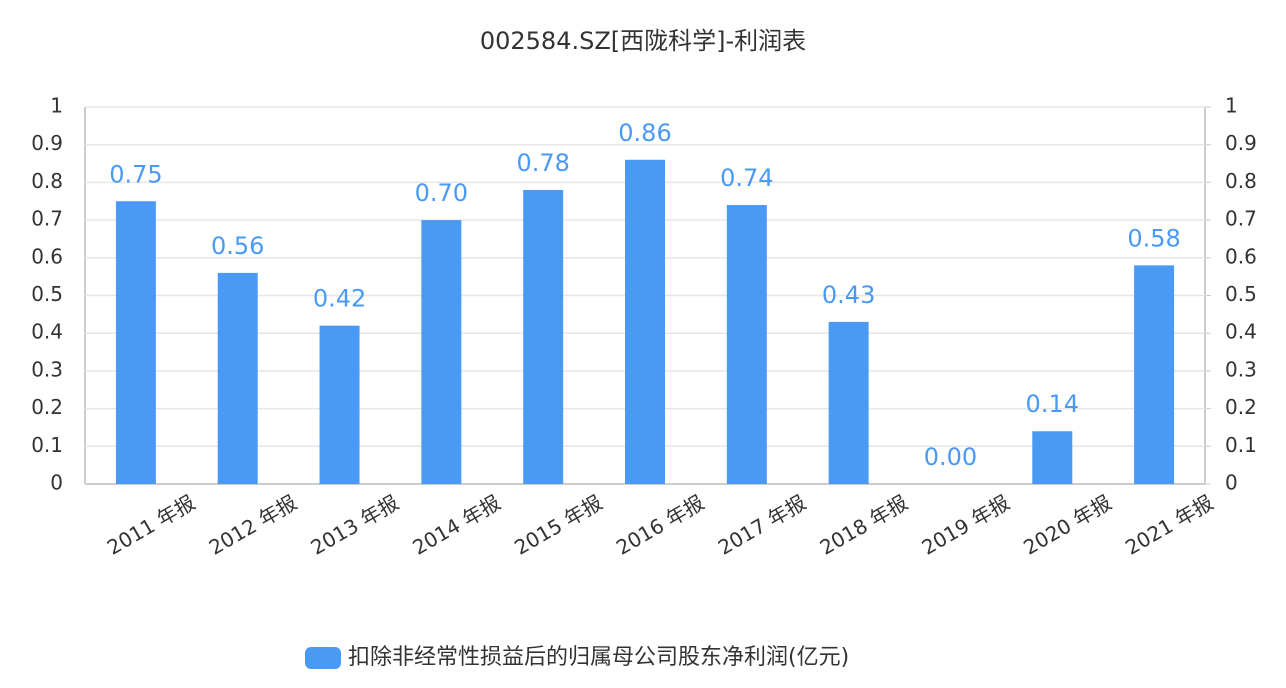  I want to click on chart-title: 002584.SZ[西陇科学]-利润表, so click(643, 41).